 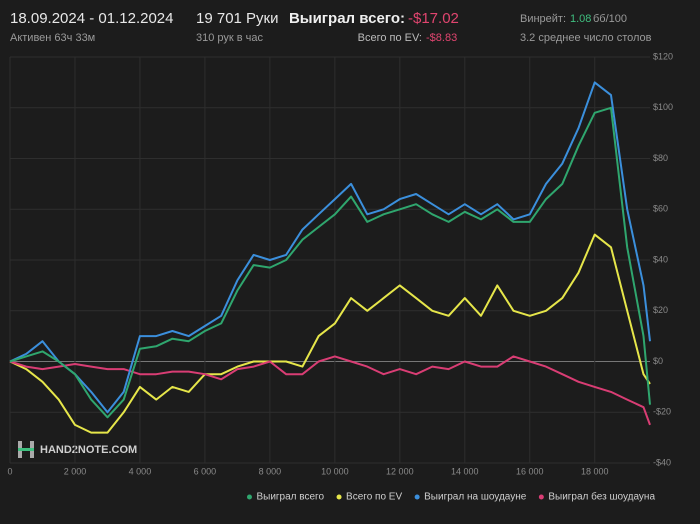 I want to click on legend-label: Выиграл без шоудауна, so click(x=601, y=497).